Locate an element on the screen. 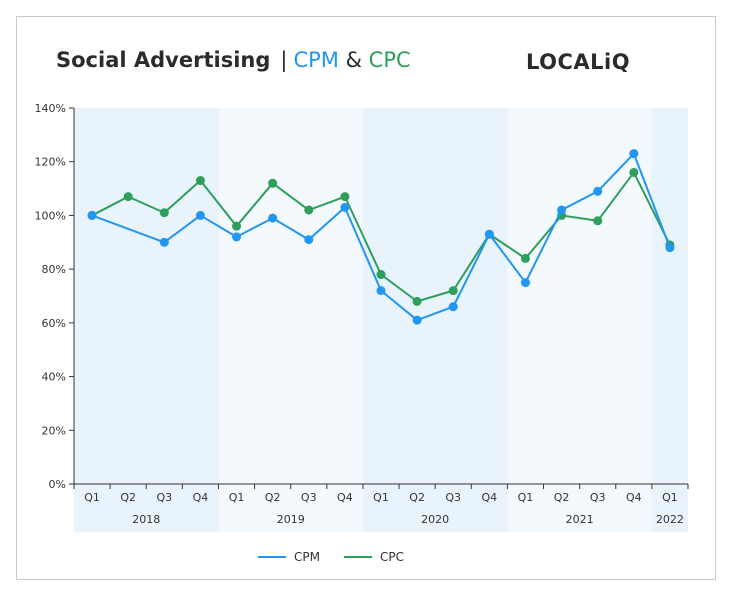 The image size is (740, 600). title-cpm: CPM is located at coordinates (316, 60).